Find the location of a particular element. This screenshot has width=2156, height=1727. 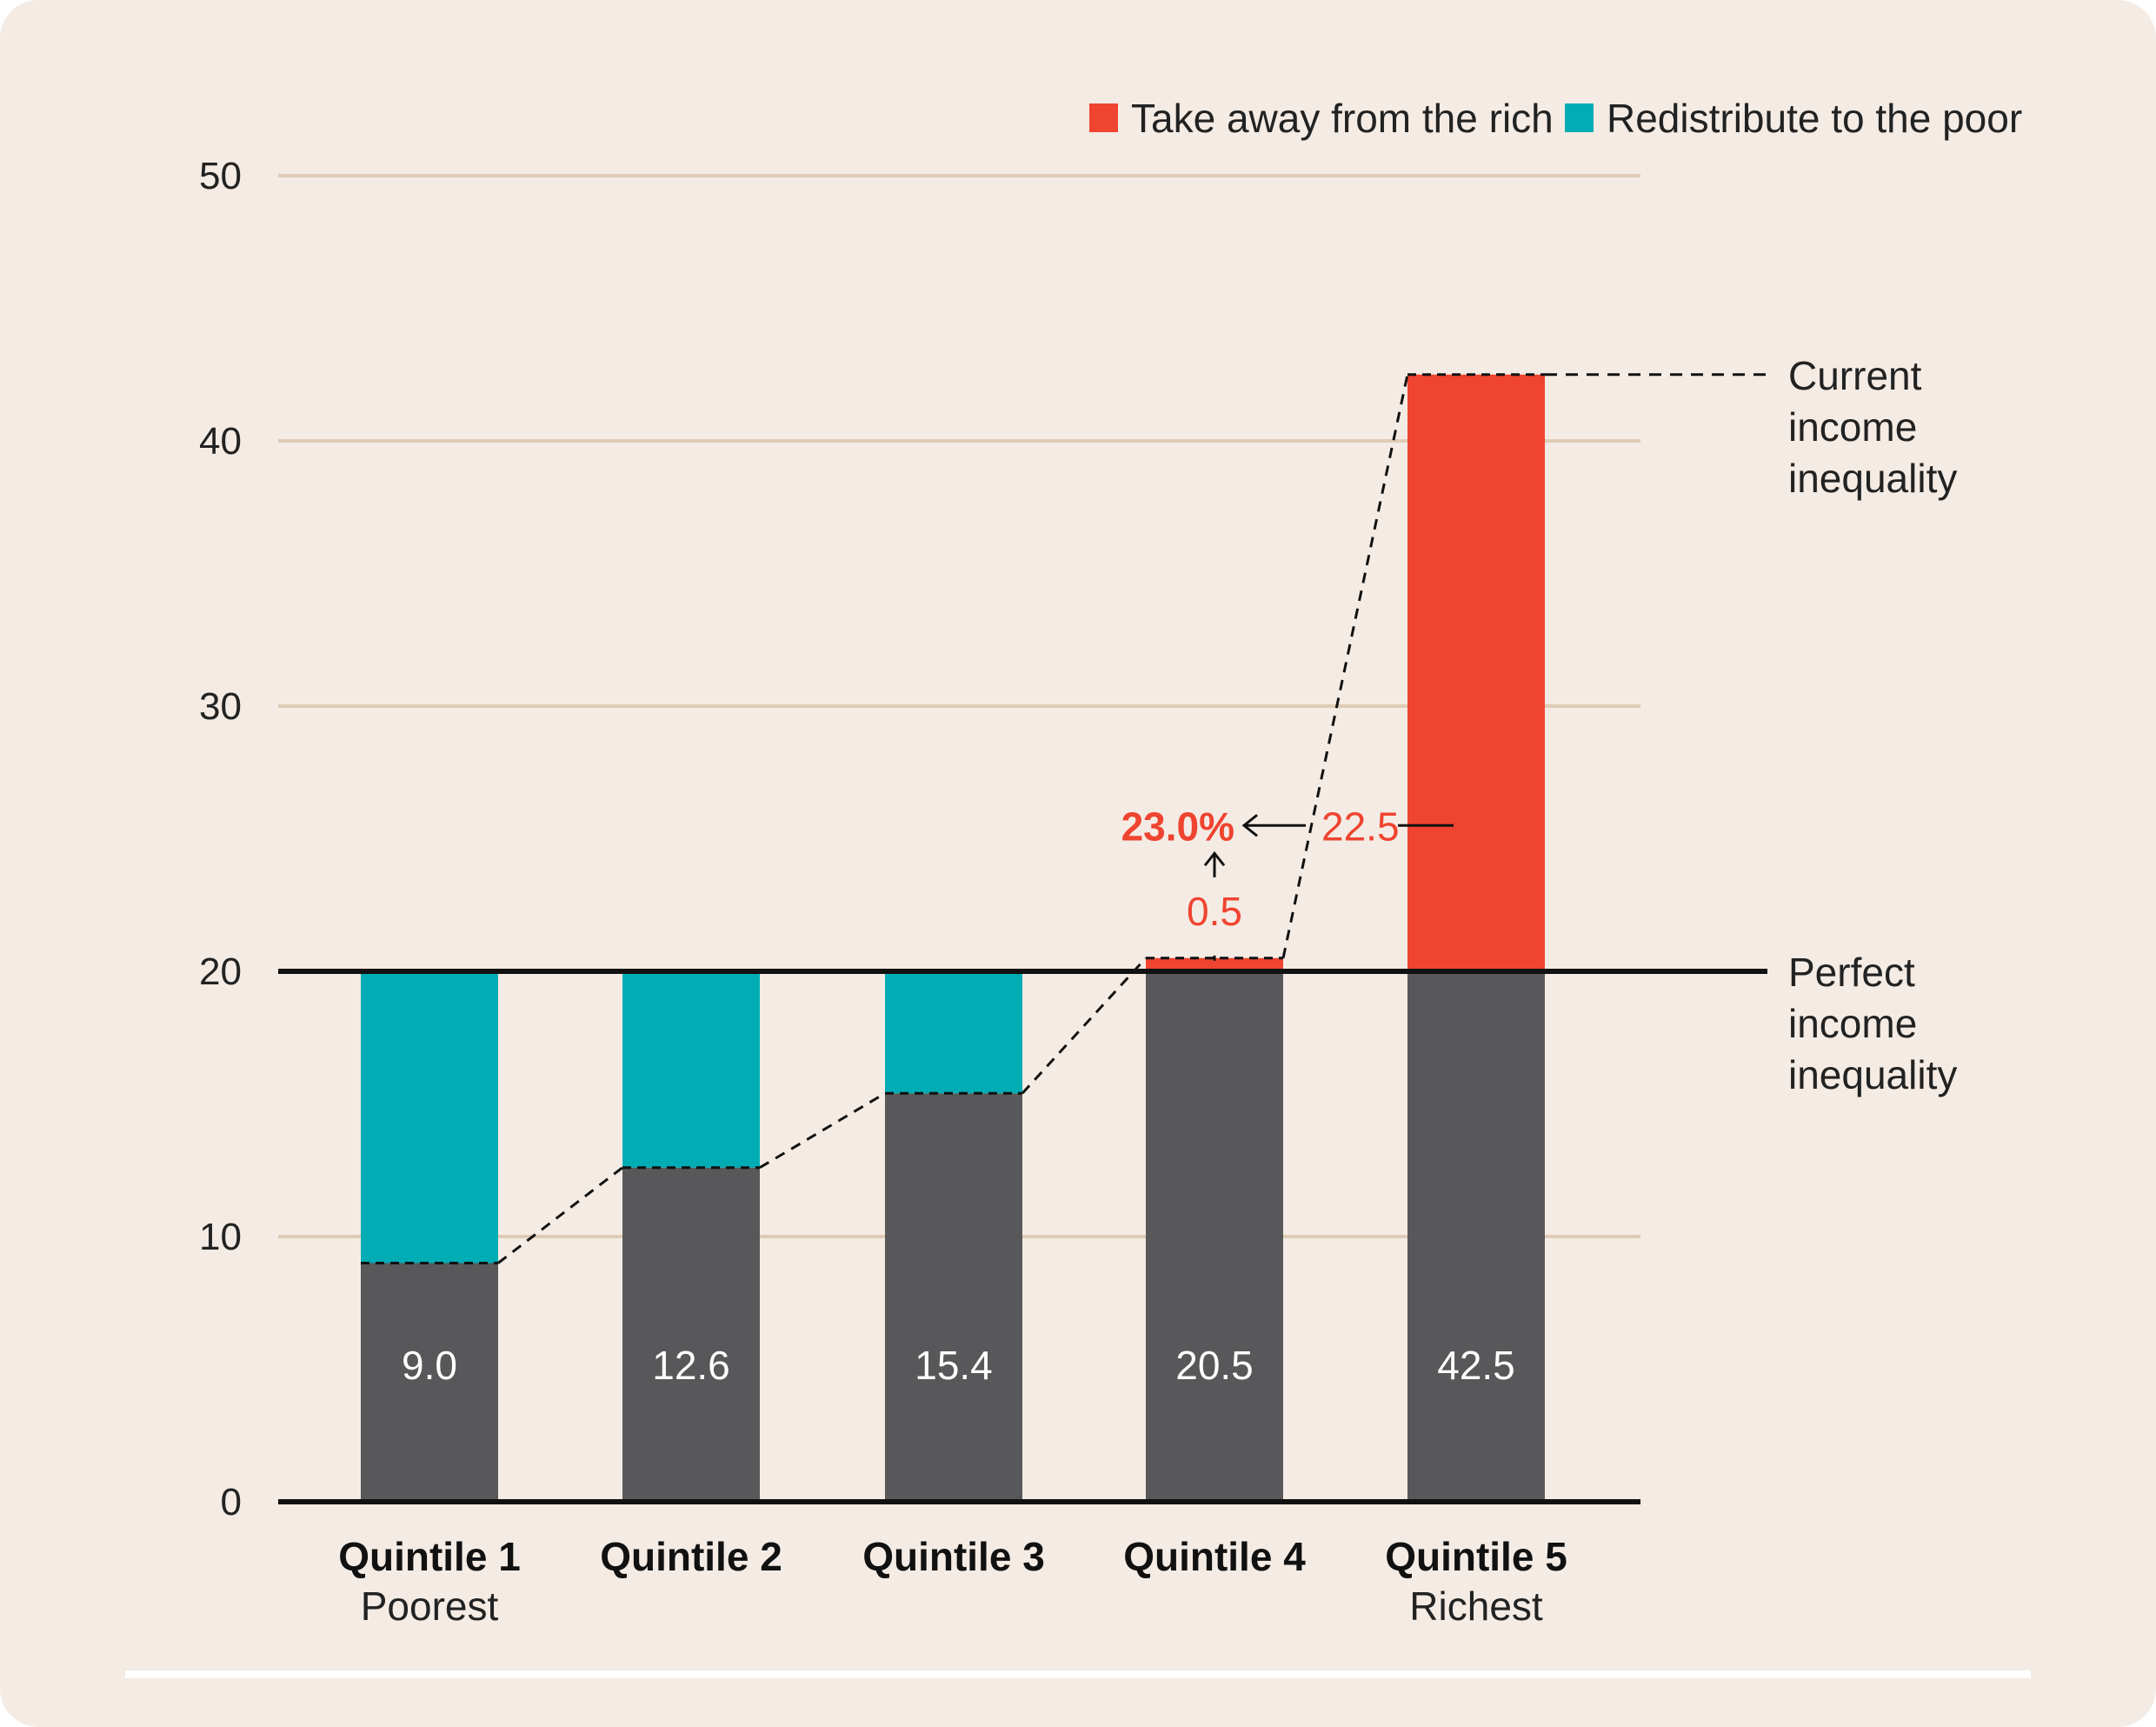

current-inequality-label: Current income inequality is located at coordinates (1872, 427).